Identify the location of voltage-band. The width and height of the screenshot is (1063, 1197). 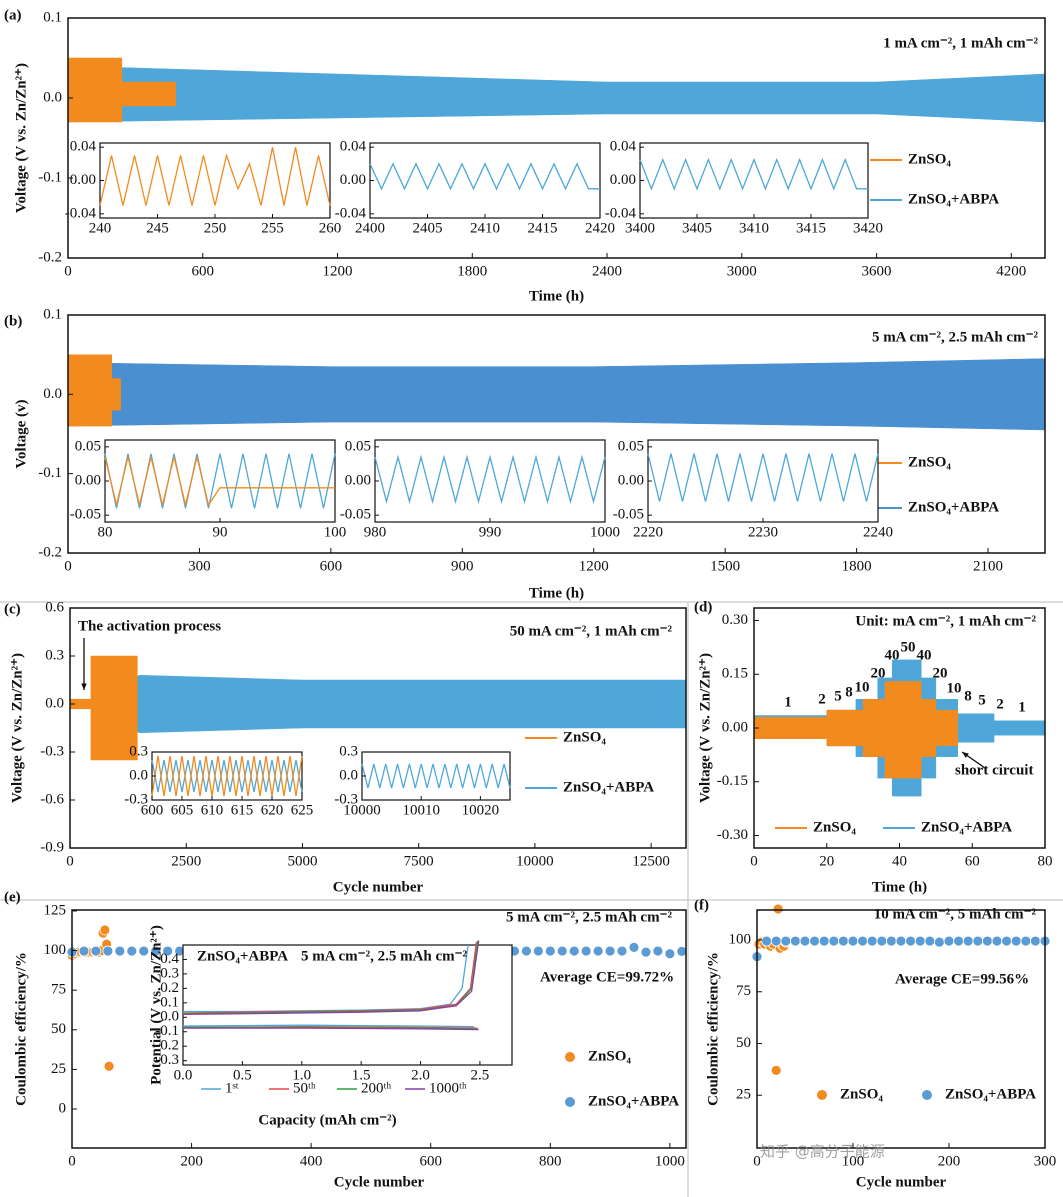
(94, 390).